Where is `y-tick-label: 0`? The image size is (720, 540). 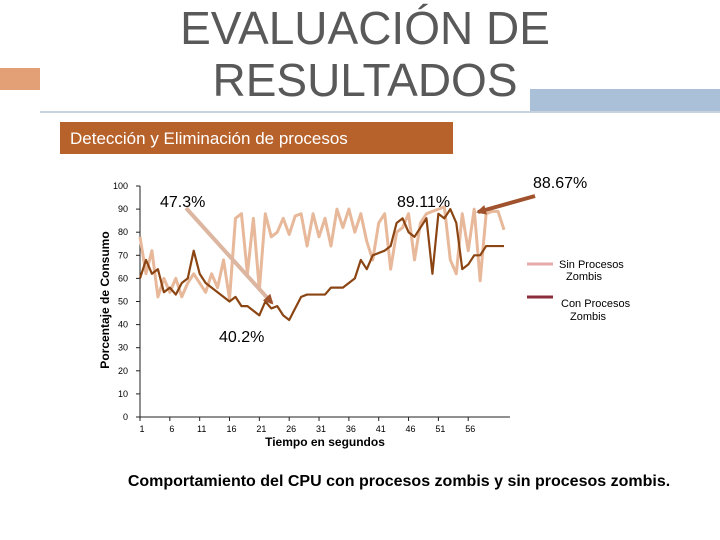
y-tick-label: 0 is located at coordinates (125, 417).